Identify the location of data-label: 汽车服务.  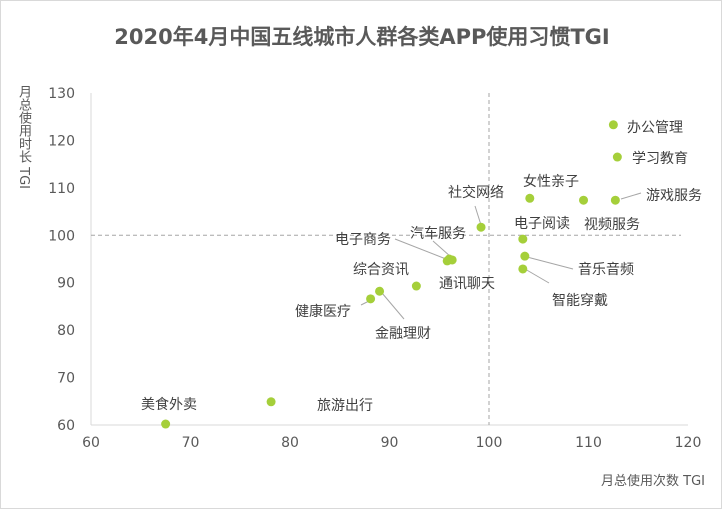
(438, 233).